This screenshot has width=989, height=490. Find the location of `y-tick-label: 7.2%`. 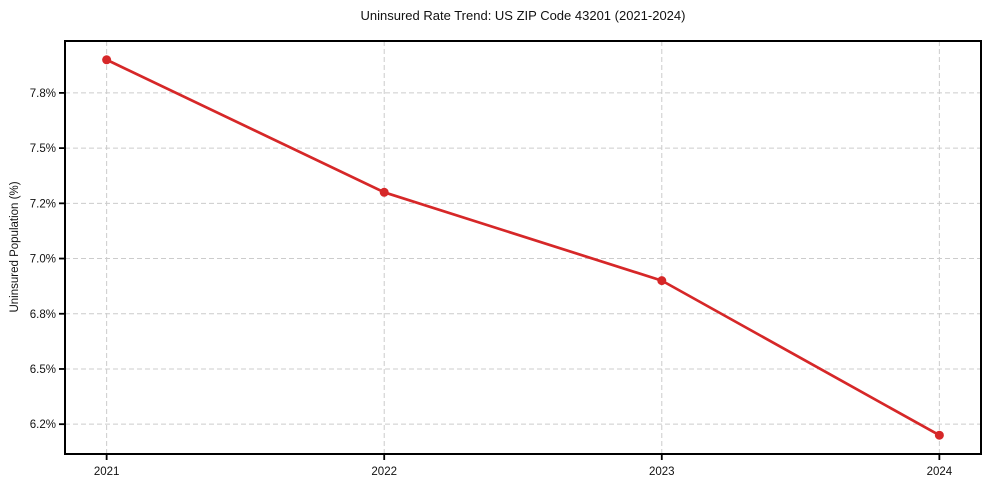

y-tick-label: 7.2% is located at coordinates (43, 204).